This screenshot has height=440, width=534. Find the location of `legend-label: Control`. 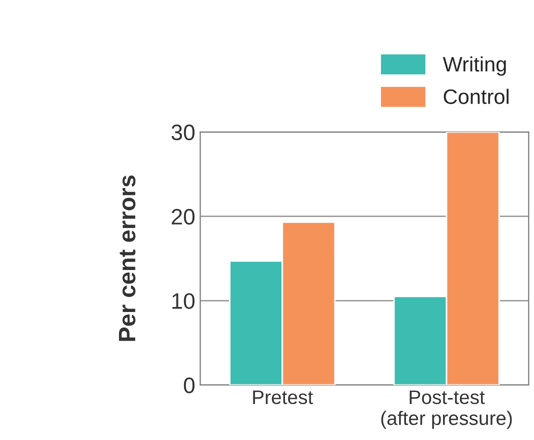

legend-label: Control is located at coordinates (476, 96).